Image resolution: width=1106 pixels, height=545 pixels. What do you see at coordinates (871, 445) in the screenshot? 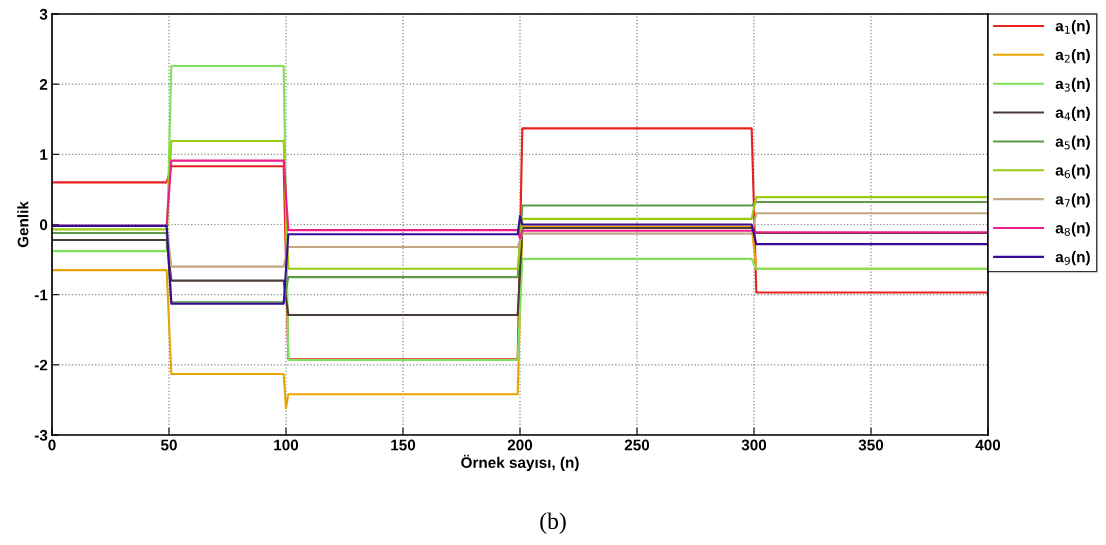
I see `x-tick-label: 350` at bounding box center [871, 445].